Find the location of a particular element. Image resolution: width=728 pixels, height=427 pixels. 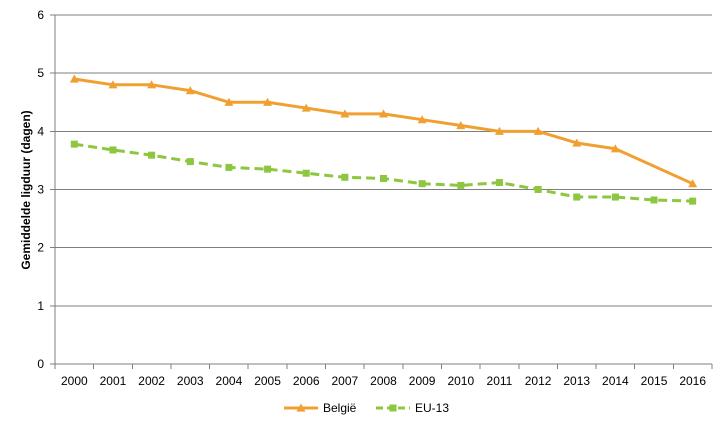

x-tick-label: 2004 is located at coordinates (229, 381).